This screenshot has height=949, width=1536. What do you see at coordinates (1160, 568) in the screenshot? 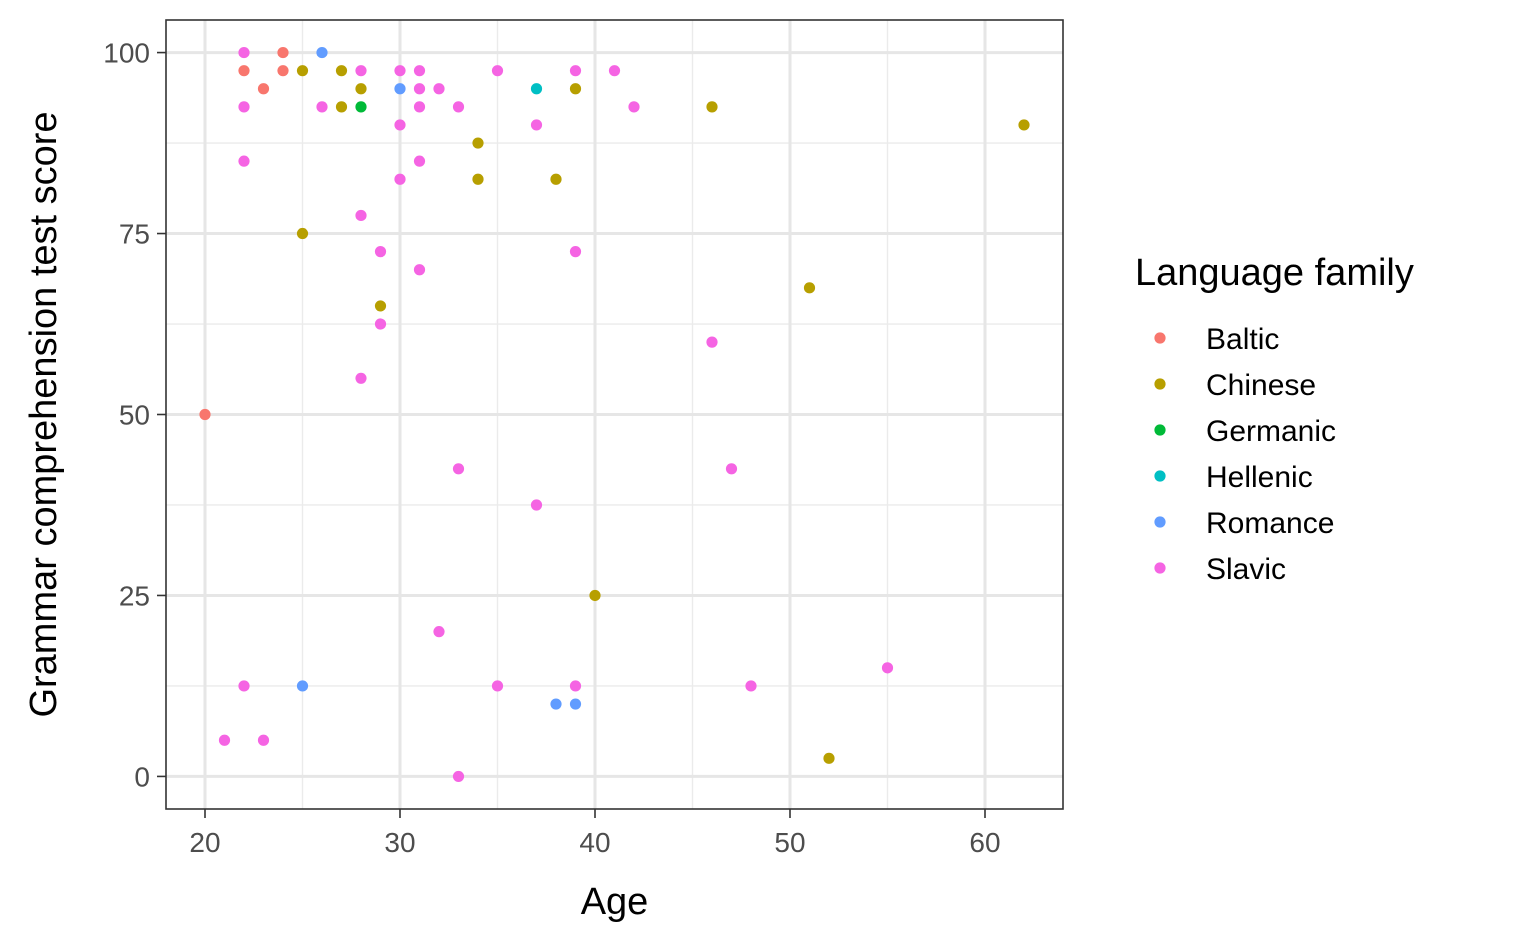
I see `legend-key-slavic` at bounding box center [1160, 568].